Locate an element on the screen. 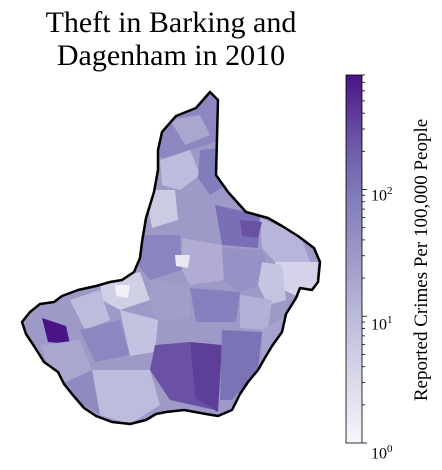 This screenshot has width=442, height=470. region-east-south is located at coordinates (296, 279).